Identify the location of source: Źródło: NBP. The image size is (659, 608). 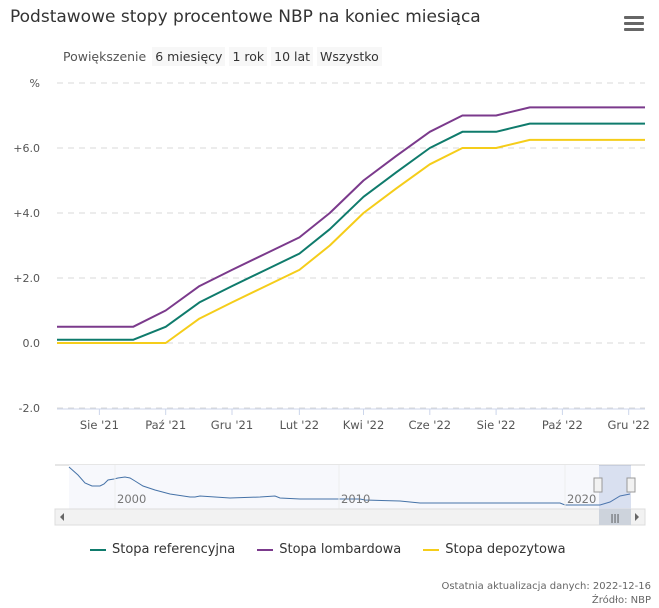
(621, 600).